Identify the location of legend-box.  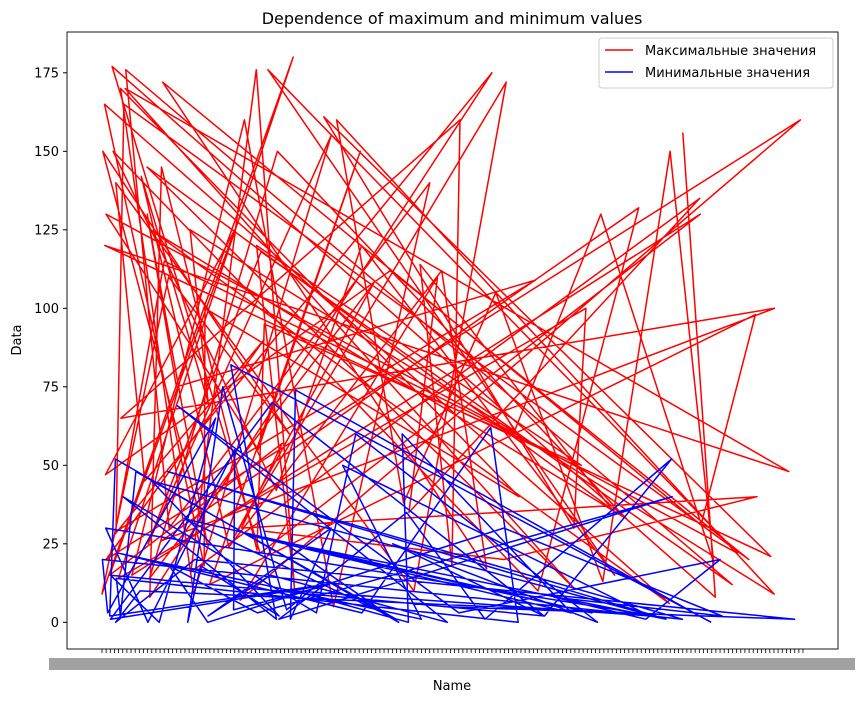
(716, 63).